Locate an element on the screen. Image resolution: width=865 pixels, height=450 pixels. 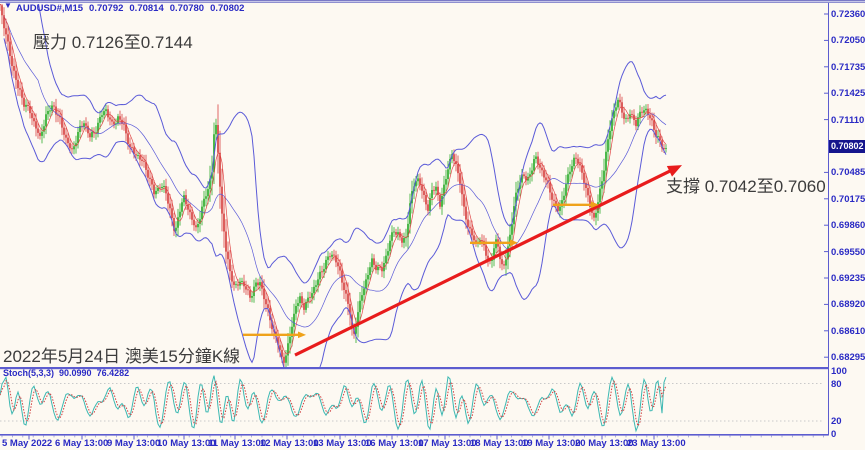
stoch-signal-line is located at coordinates (333, 403).